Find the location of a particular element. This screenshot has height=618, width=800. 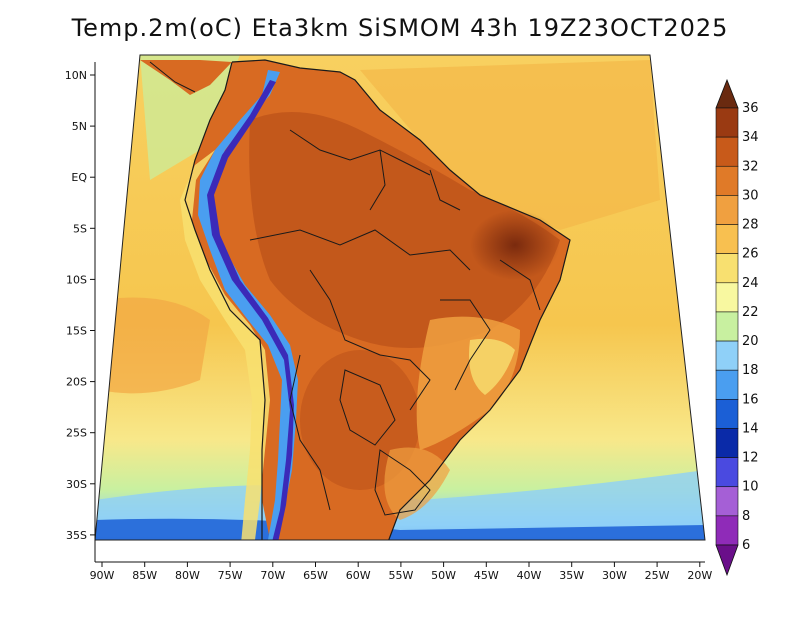

nordeste-hotspot is located at coordinates (515, 245).